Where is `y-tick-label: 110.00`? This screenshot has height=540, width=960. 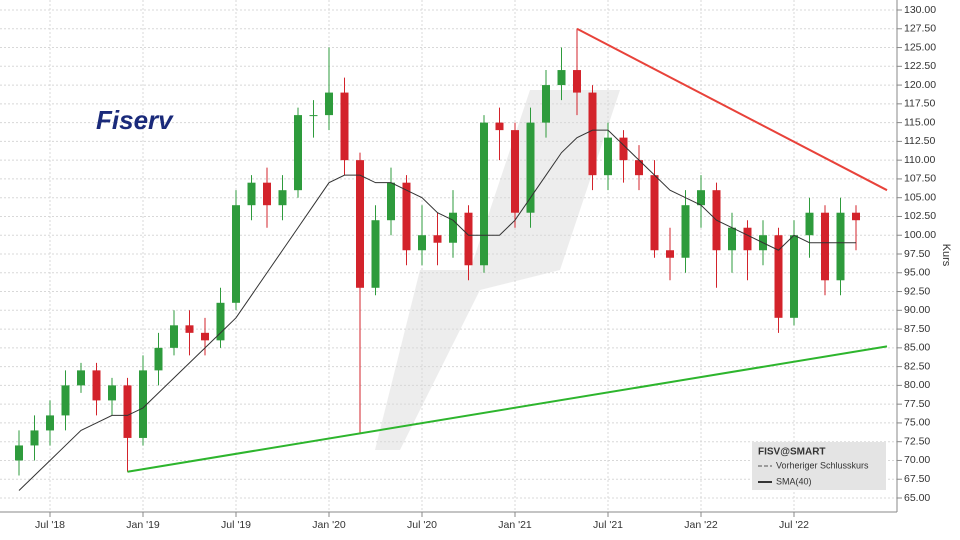
y-tick-label: 110.00 is located at coordinates (919, 160).